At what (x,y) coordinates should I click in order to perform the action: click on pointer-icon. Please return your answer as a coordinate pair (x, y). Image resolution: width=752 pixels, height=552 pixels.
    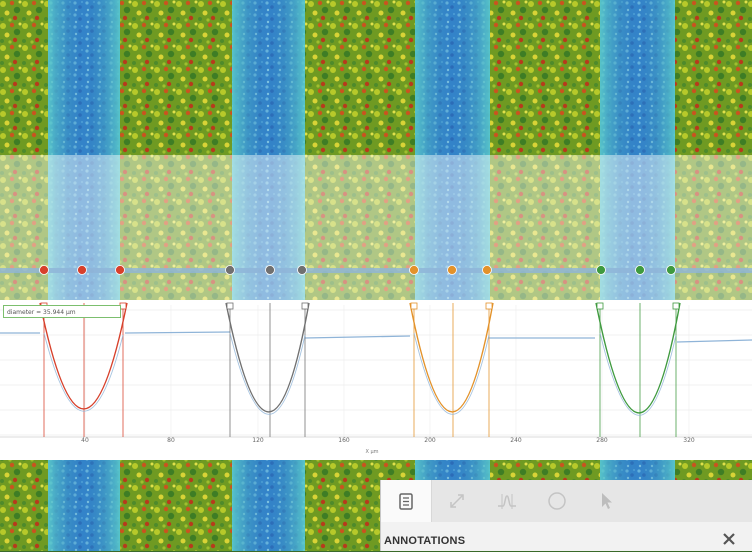
    Looking at the image, I should click on (607, 501).